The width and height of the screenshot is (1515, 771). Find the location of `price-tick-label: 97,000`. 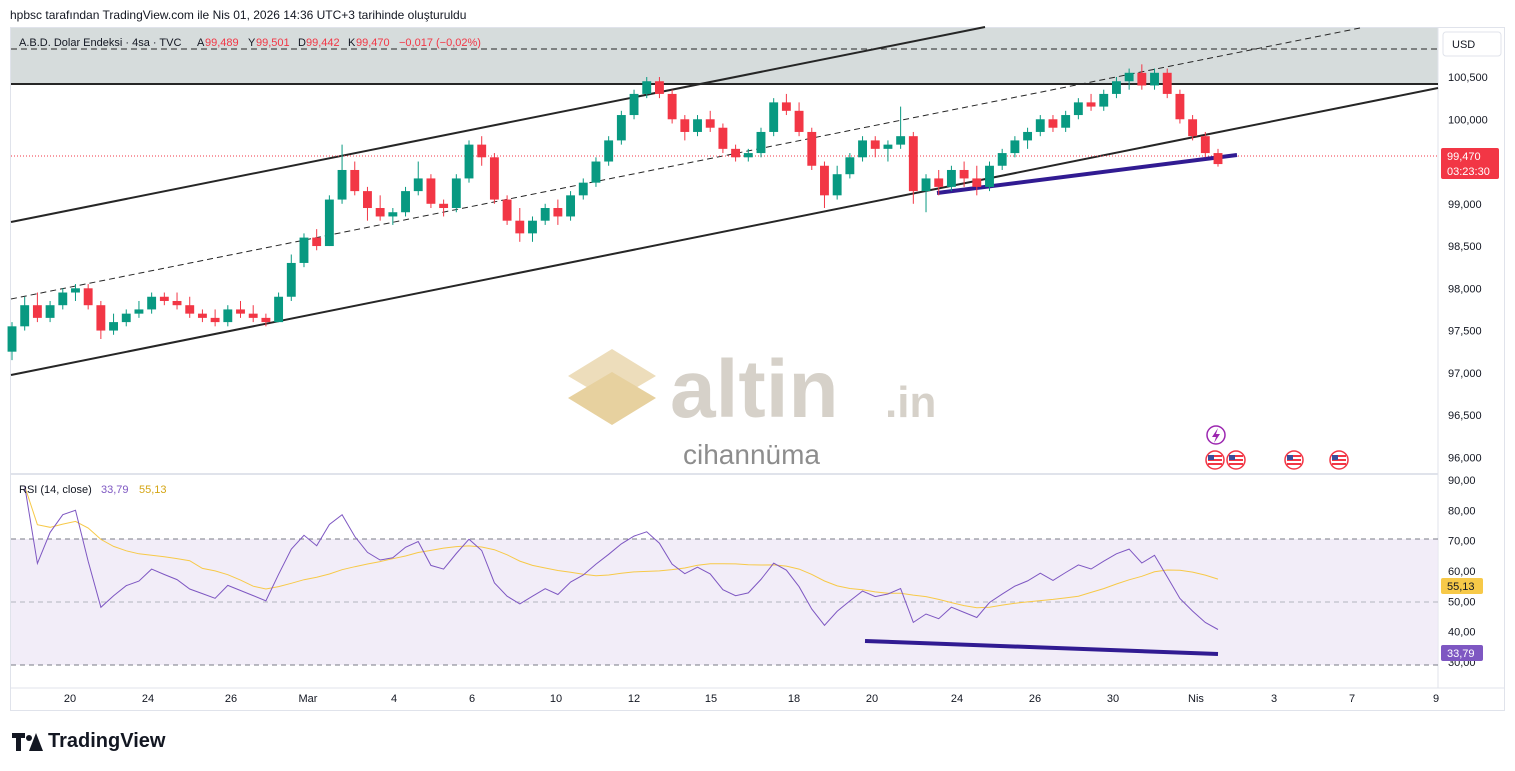

price-tick-label: 97,000 is located at coordinates (1465, 374).